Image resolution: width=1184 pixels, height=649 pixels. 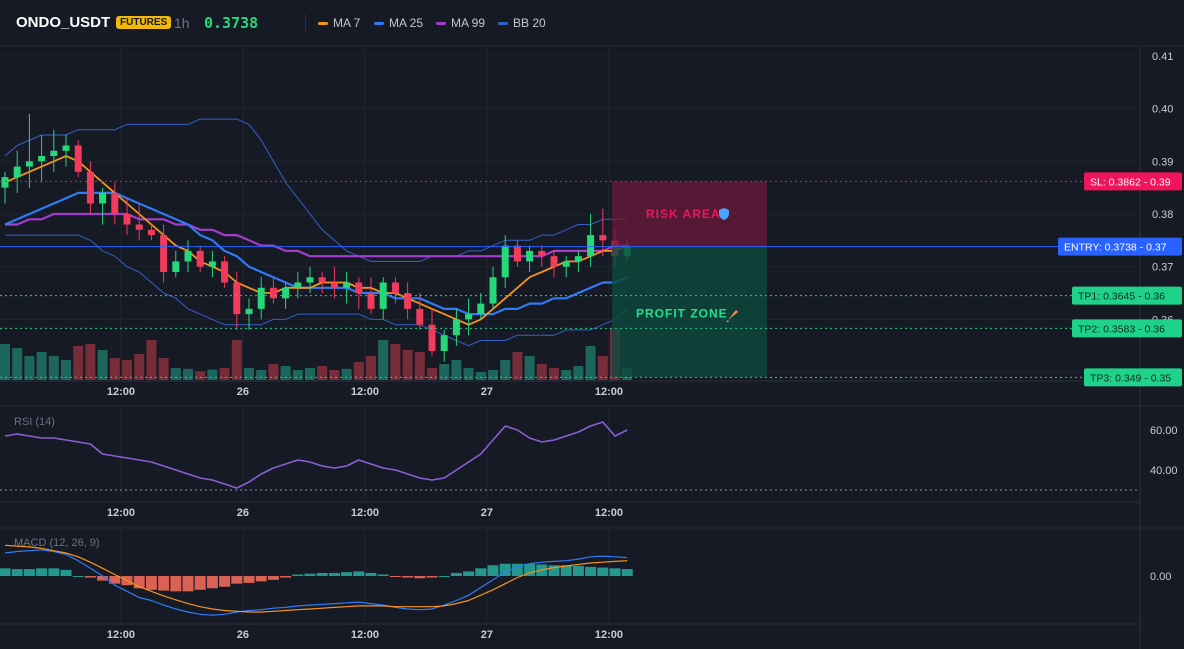 I want to click on ma7-line, so click(x=316, y=240).